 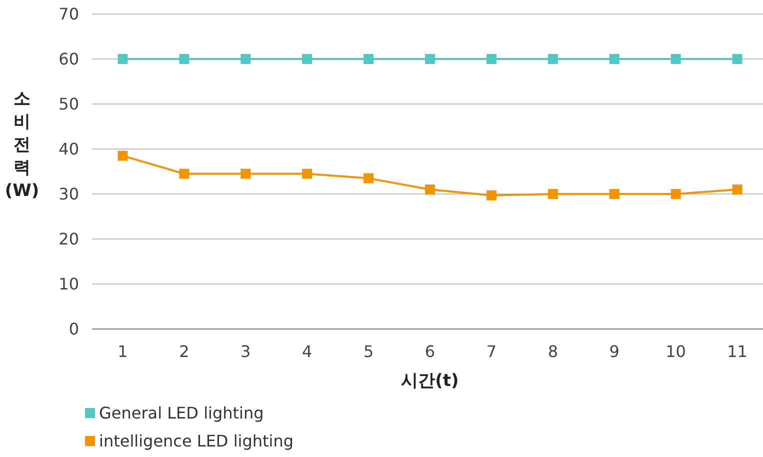 What do you see at coordinates (22, 145) in the screenshot?
I see `y-axis-title: 소비전력(W)` at bounding box center [22, 145].